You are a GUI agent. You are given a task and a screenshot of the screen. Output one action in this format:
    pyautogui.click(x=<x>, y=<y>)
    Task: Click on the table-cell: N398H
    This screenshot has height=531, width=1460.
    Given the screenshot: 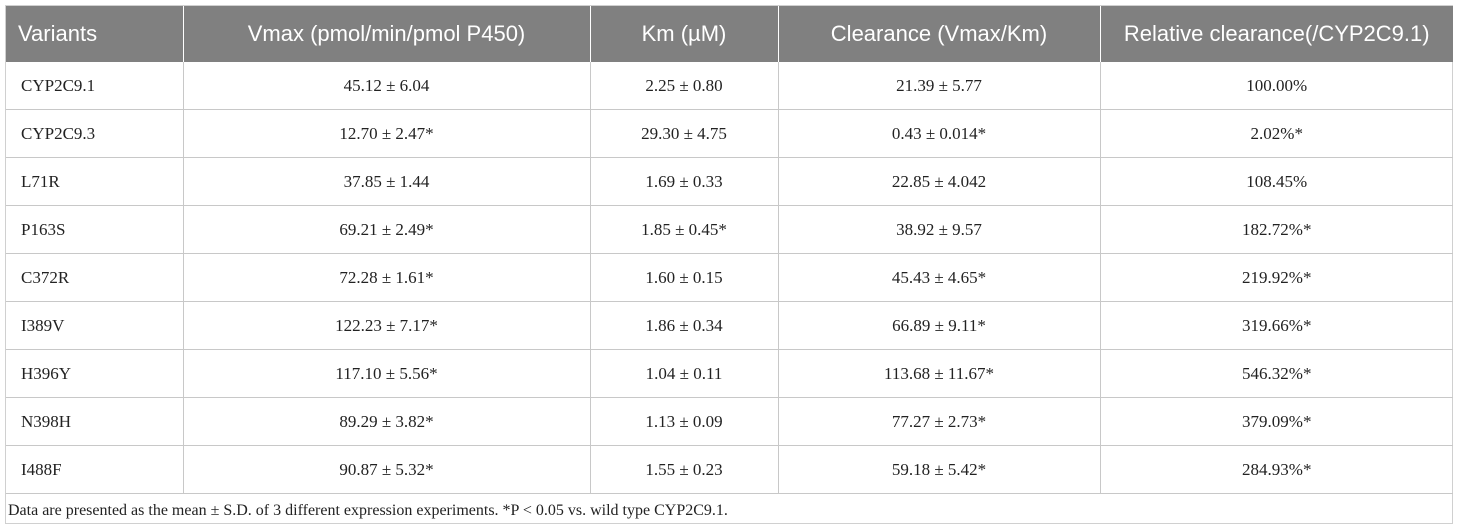 What is the action you would take?
    pyautogui.click(x=95, y=421)
    